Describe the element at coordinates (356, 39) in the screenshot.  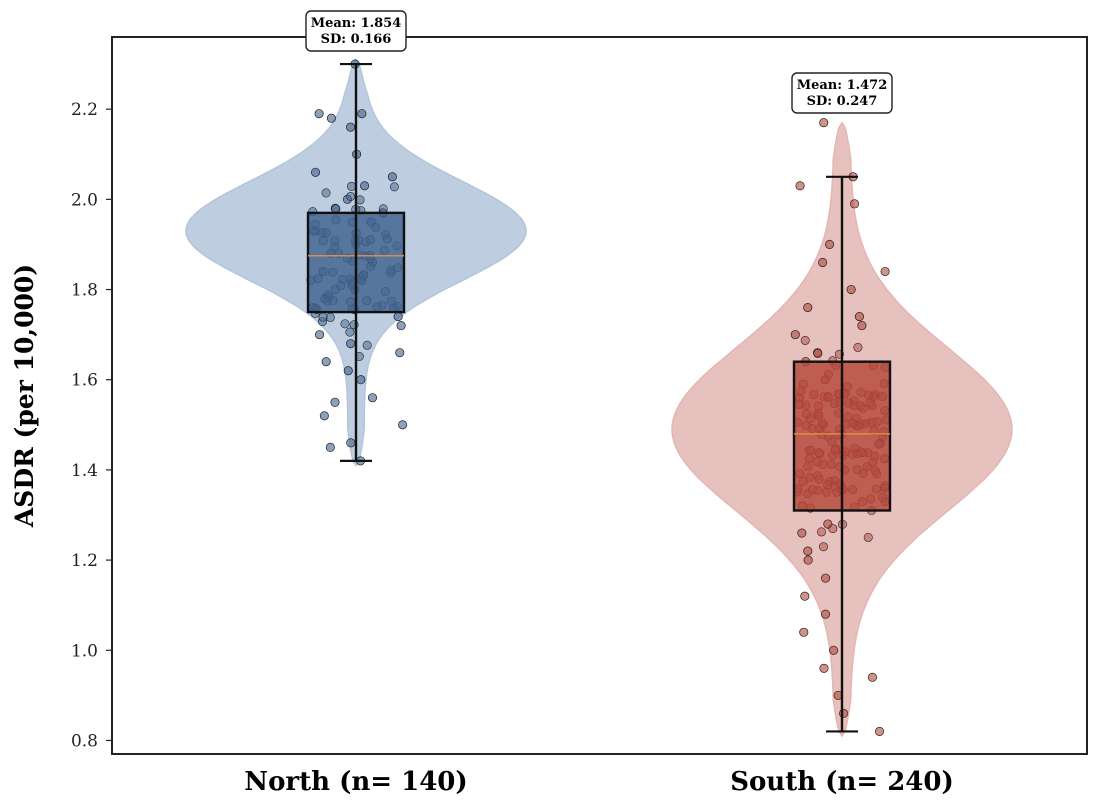
I see `stat-annotation-text: SD: 0.166` at that location.